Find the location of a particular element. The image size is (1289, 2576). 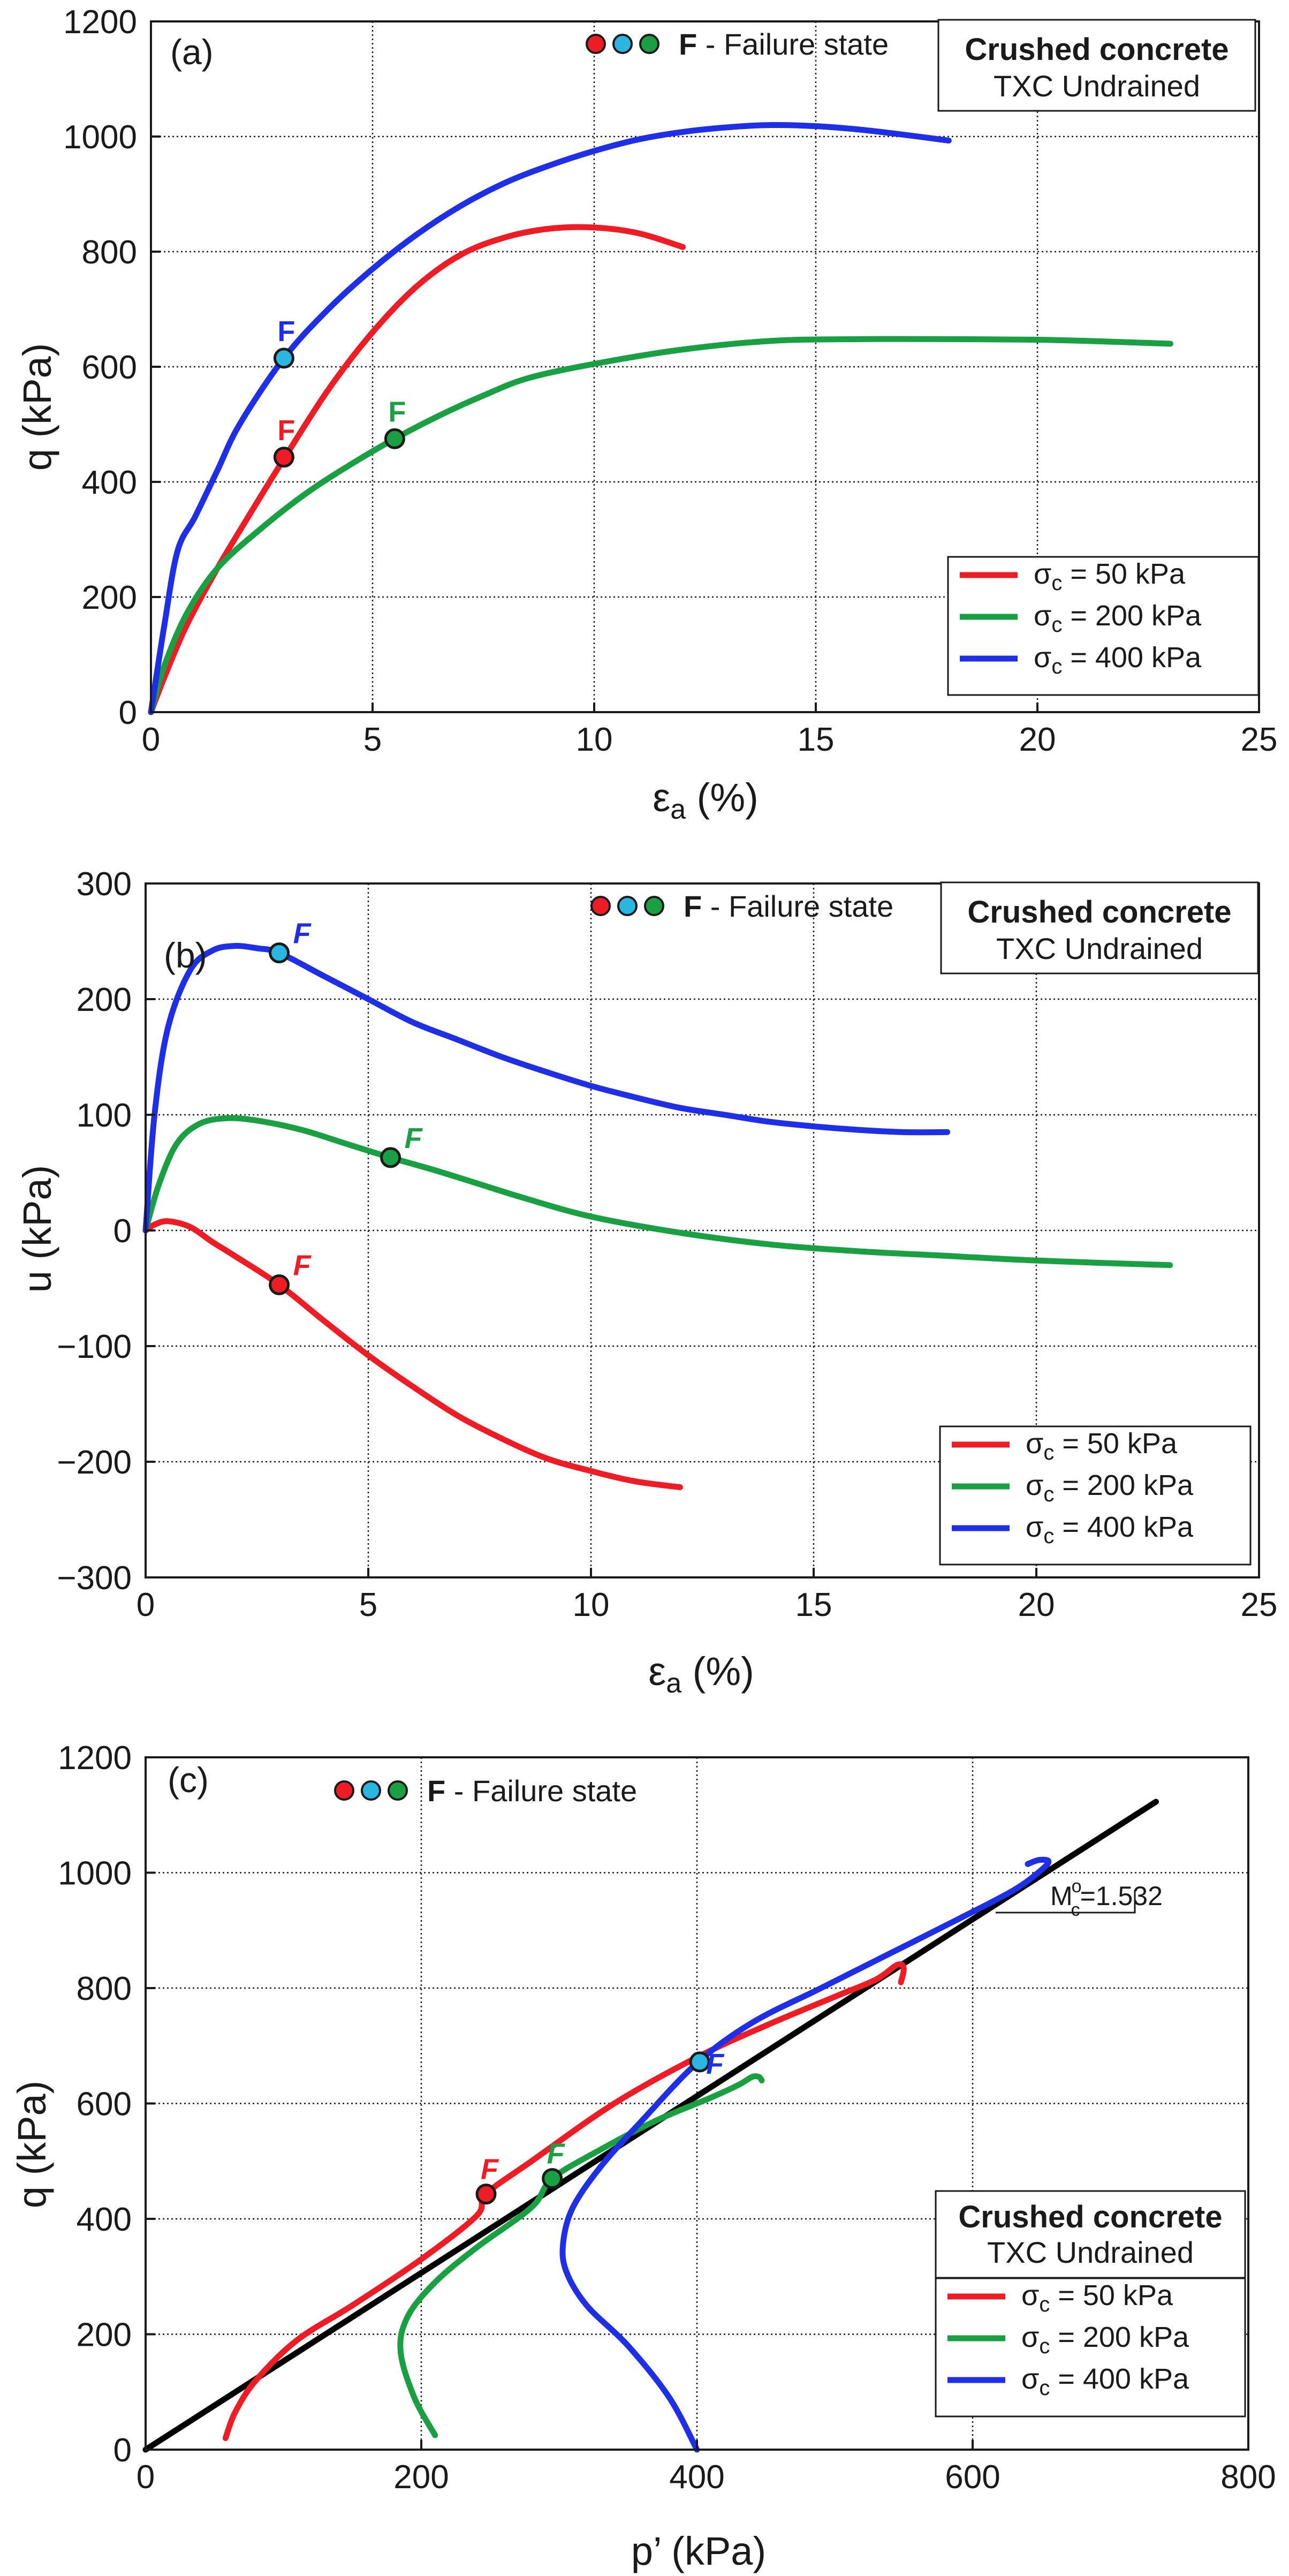

x-tick-label: 15 is located at coordinates (813, 1605).